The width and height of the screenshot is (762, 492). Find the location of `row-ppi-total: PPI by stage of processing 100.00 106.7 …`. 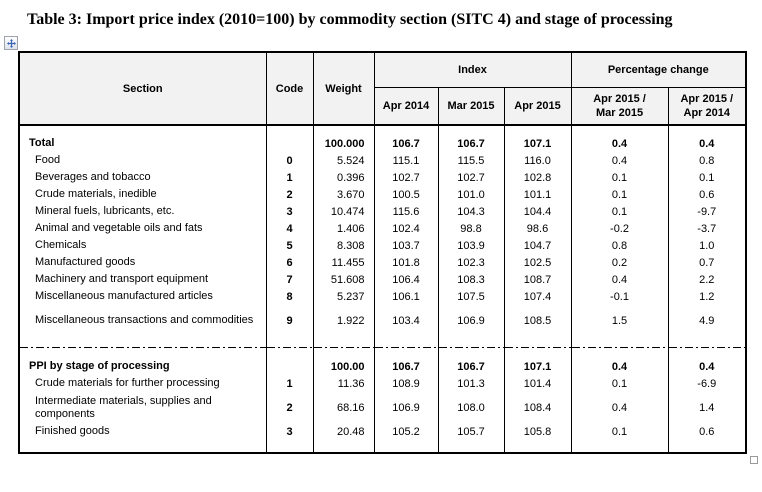

row-ppi-total: PPI by stage of processing 100.00 106.7 … is located at coordinates (382, 366).